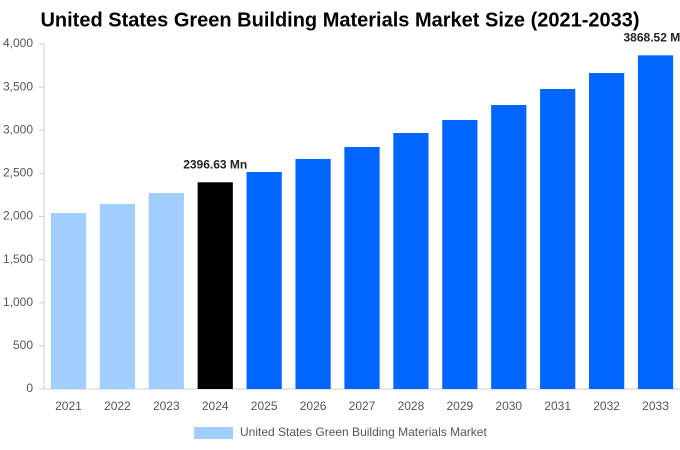 The image size is (680, 450). I want to click on value-label: 2396.63 Mn, so click(215, 164).